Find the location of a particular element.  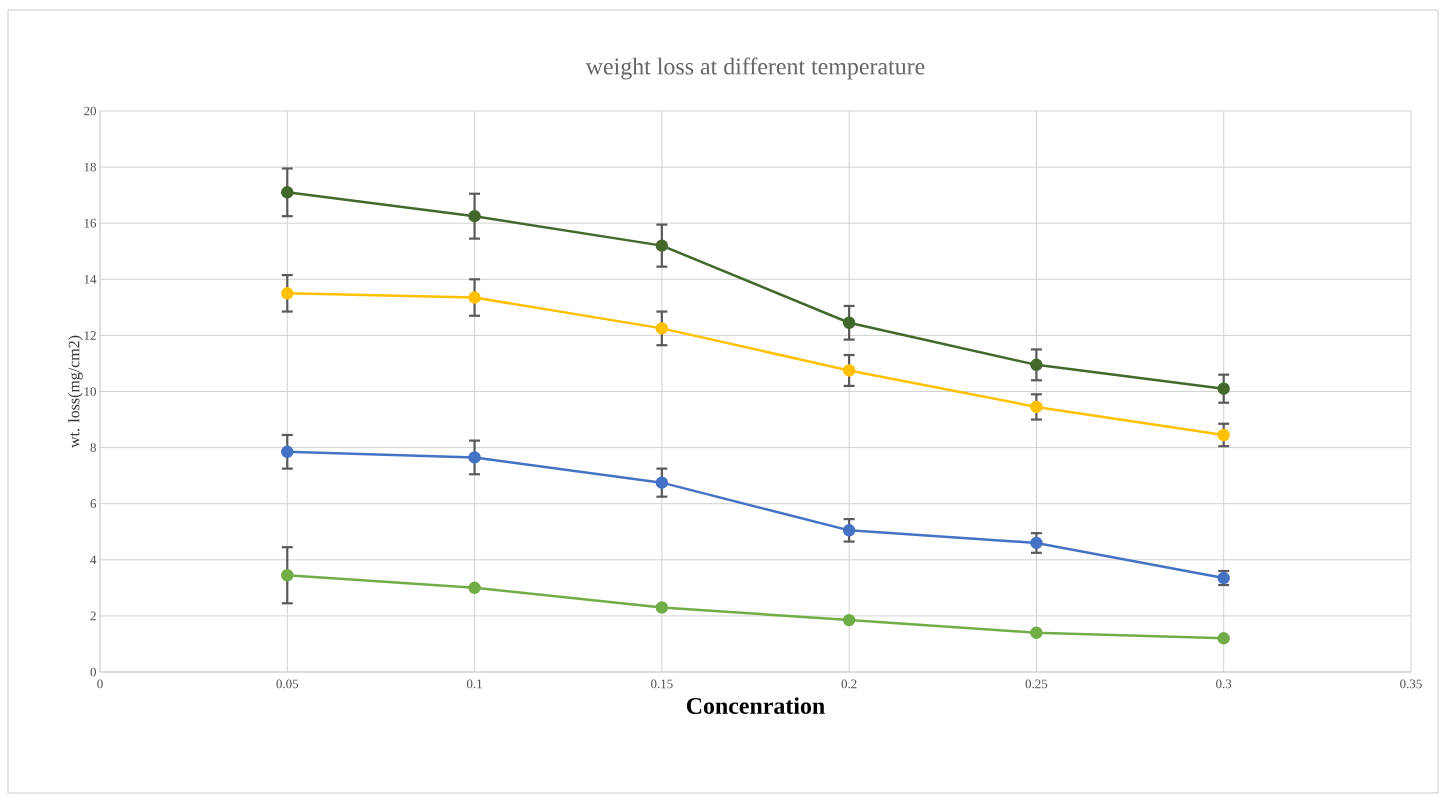

x-tick-label: 0.25 is located at coordinates (1036, 684).